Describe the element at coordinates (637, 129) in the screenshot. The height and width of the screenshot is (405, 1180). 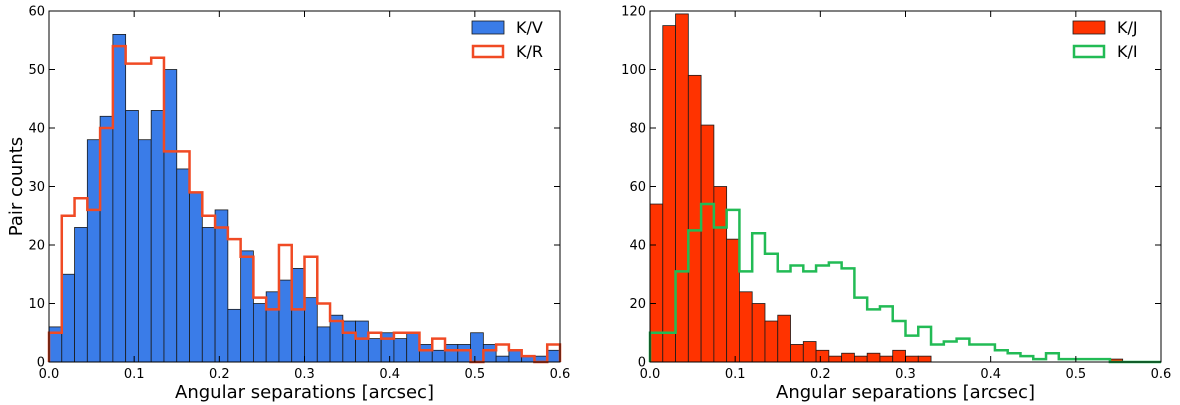
I see `y-tick-label: 80` at that location.